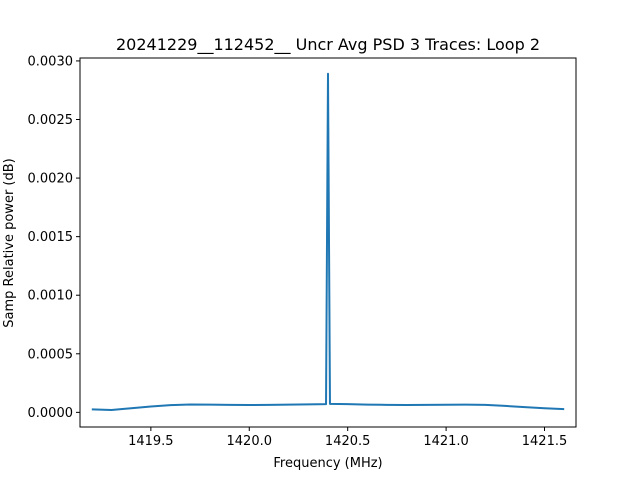 This screenshot has height=480, width=640. I want to click on x-tick-label: 1420.0, so click(250, 441).